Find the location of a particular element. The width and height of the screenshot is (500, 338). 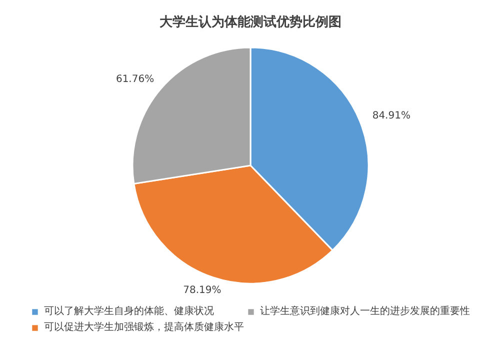

data-label: 84.91% is located at coordinates (391, 116).